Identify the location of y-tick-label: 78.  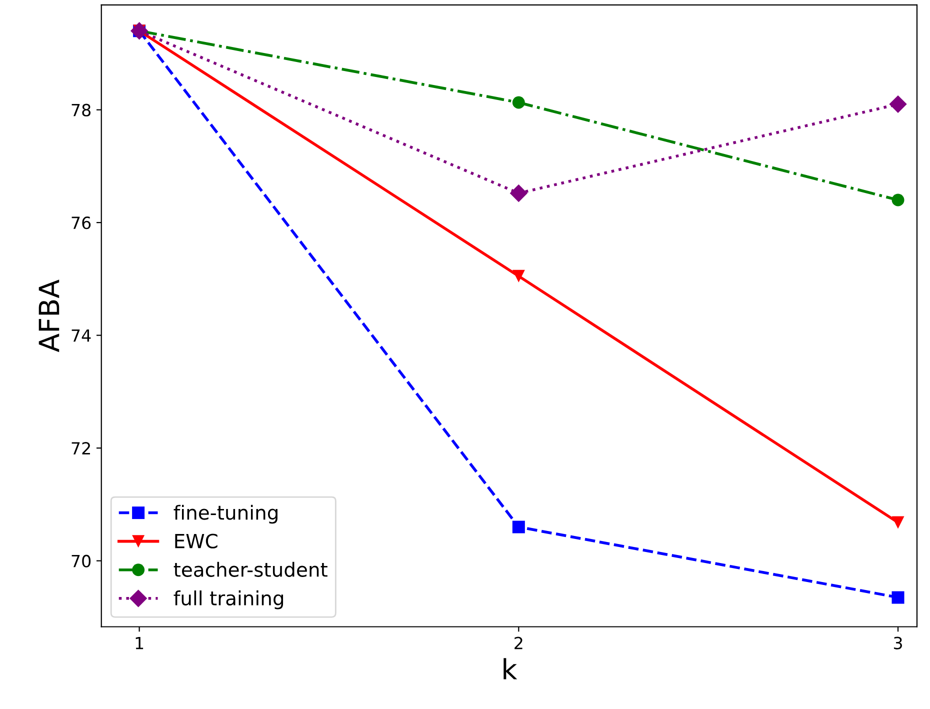
(81, 110).